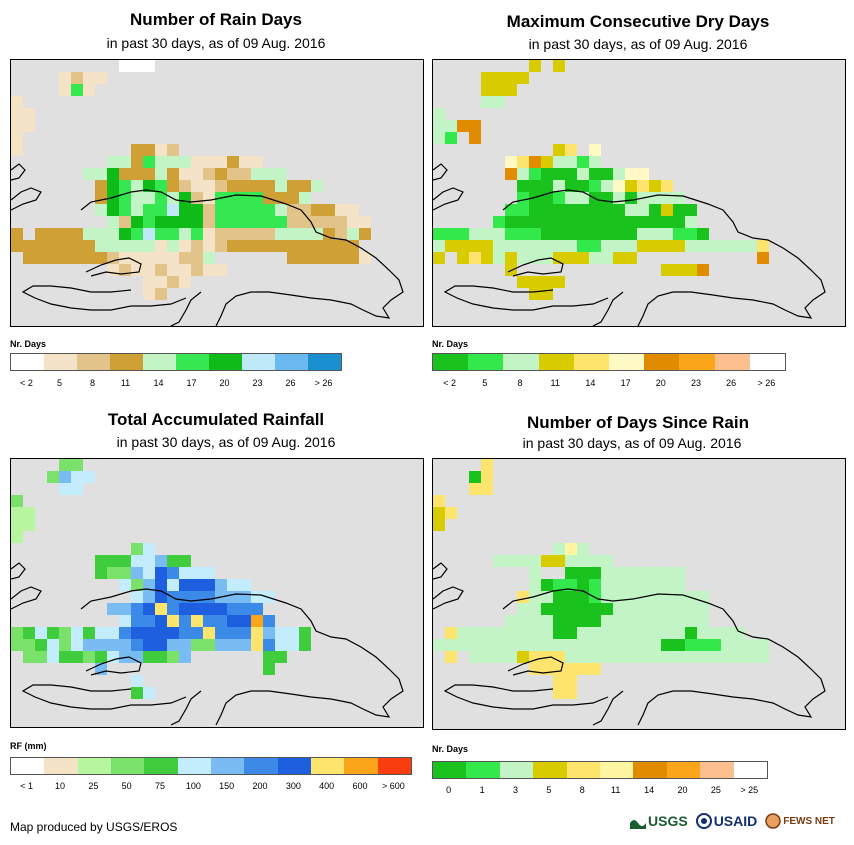  What do you see at coordinates (26, 383) in the screenshot?
I see `legend-label: < 2` at bounding box center [26, 383].